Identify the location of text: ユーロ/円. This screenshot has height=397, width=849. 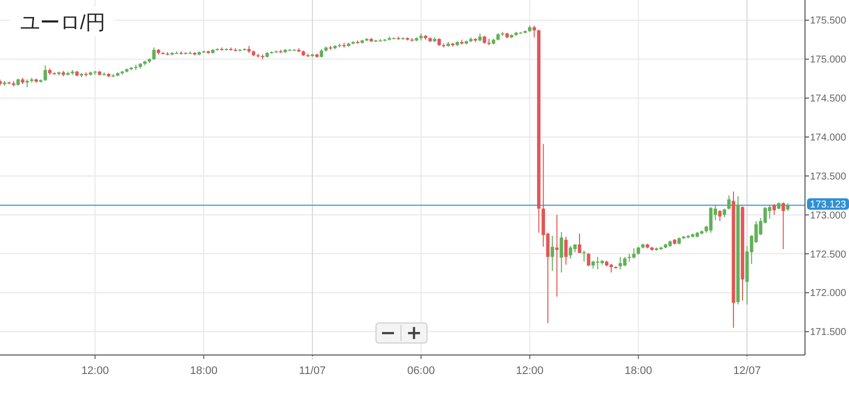
(63, 23).